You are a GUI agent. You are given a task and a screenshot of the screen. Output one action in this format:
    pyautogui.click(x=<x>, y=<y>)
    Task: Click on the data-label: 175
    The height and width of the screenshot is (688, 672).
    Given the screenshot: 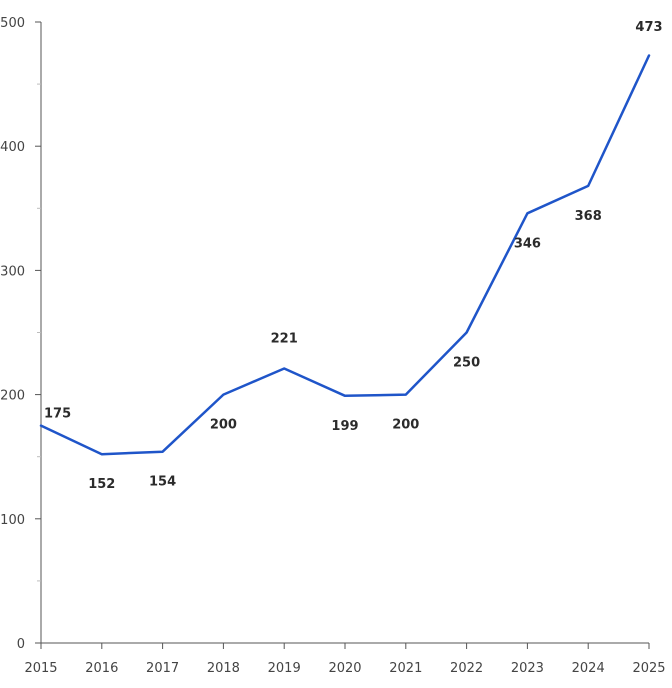 What is the action you would take?
    pyautogui.click(x=57, y=414)
    